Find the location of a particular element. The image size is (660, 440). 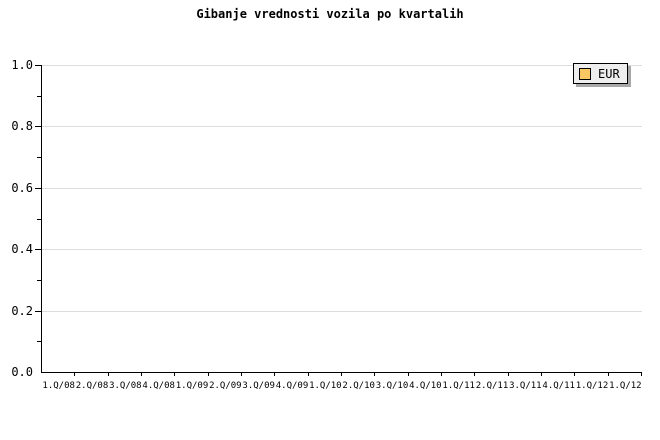

x-tick-label: 4.Q/09 is located at coordinates (292, 386).